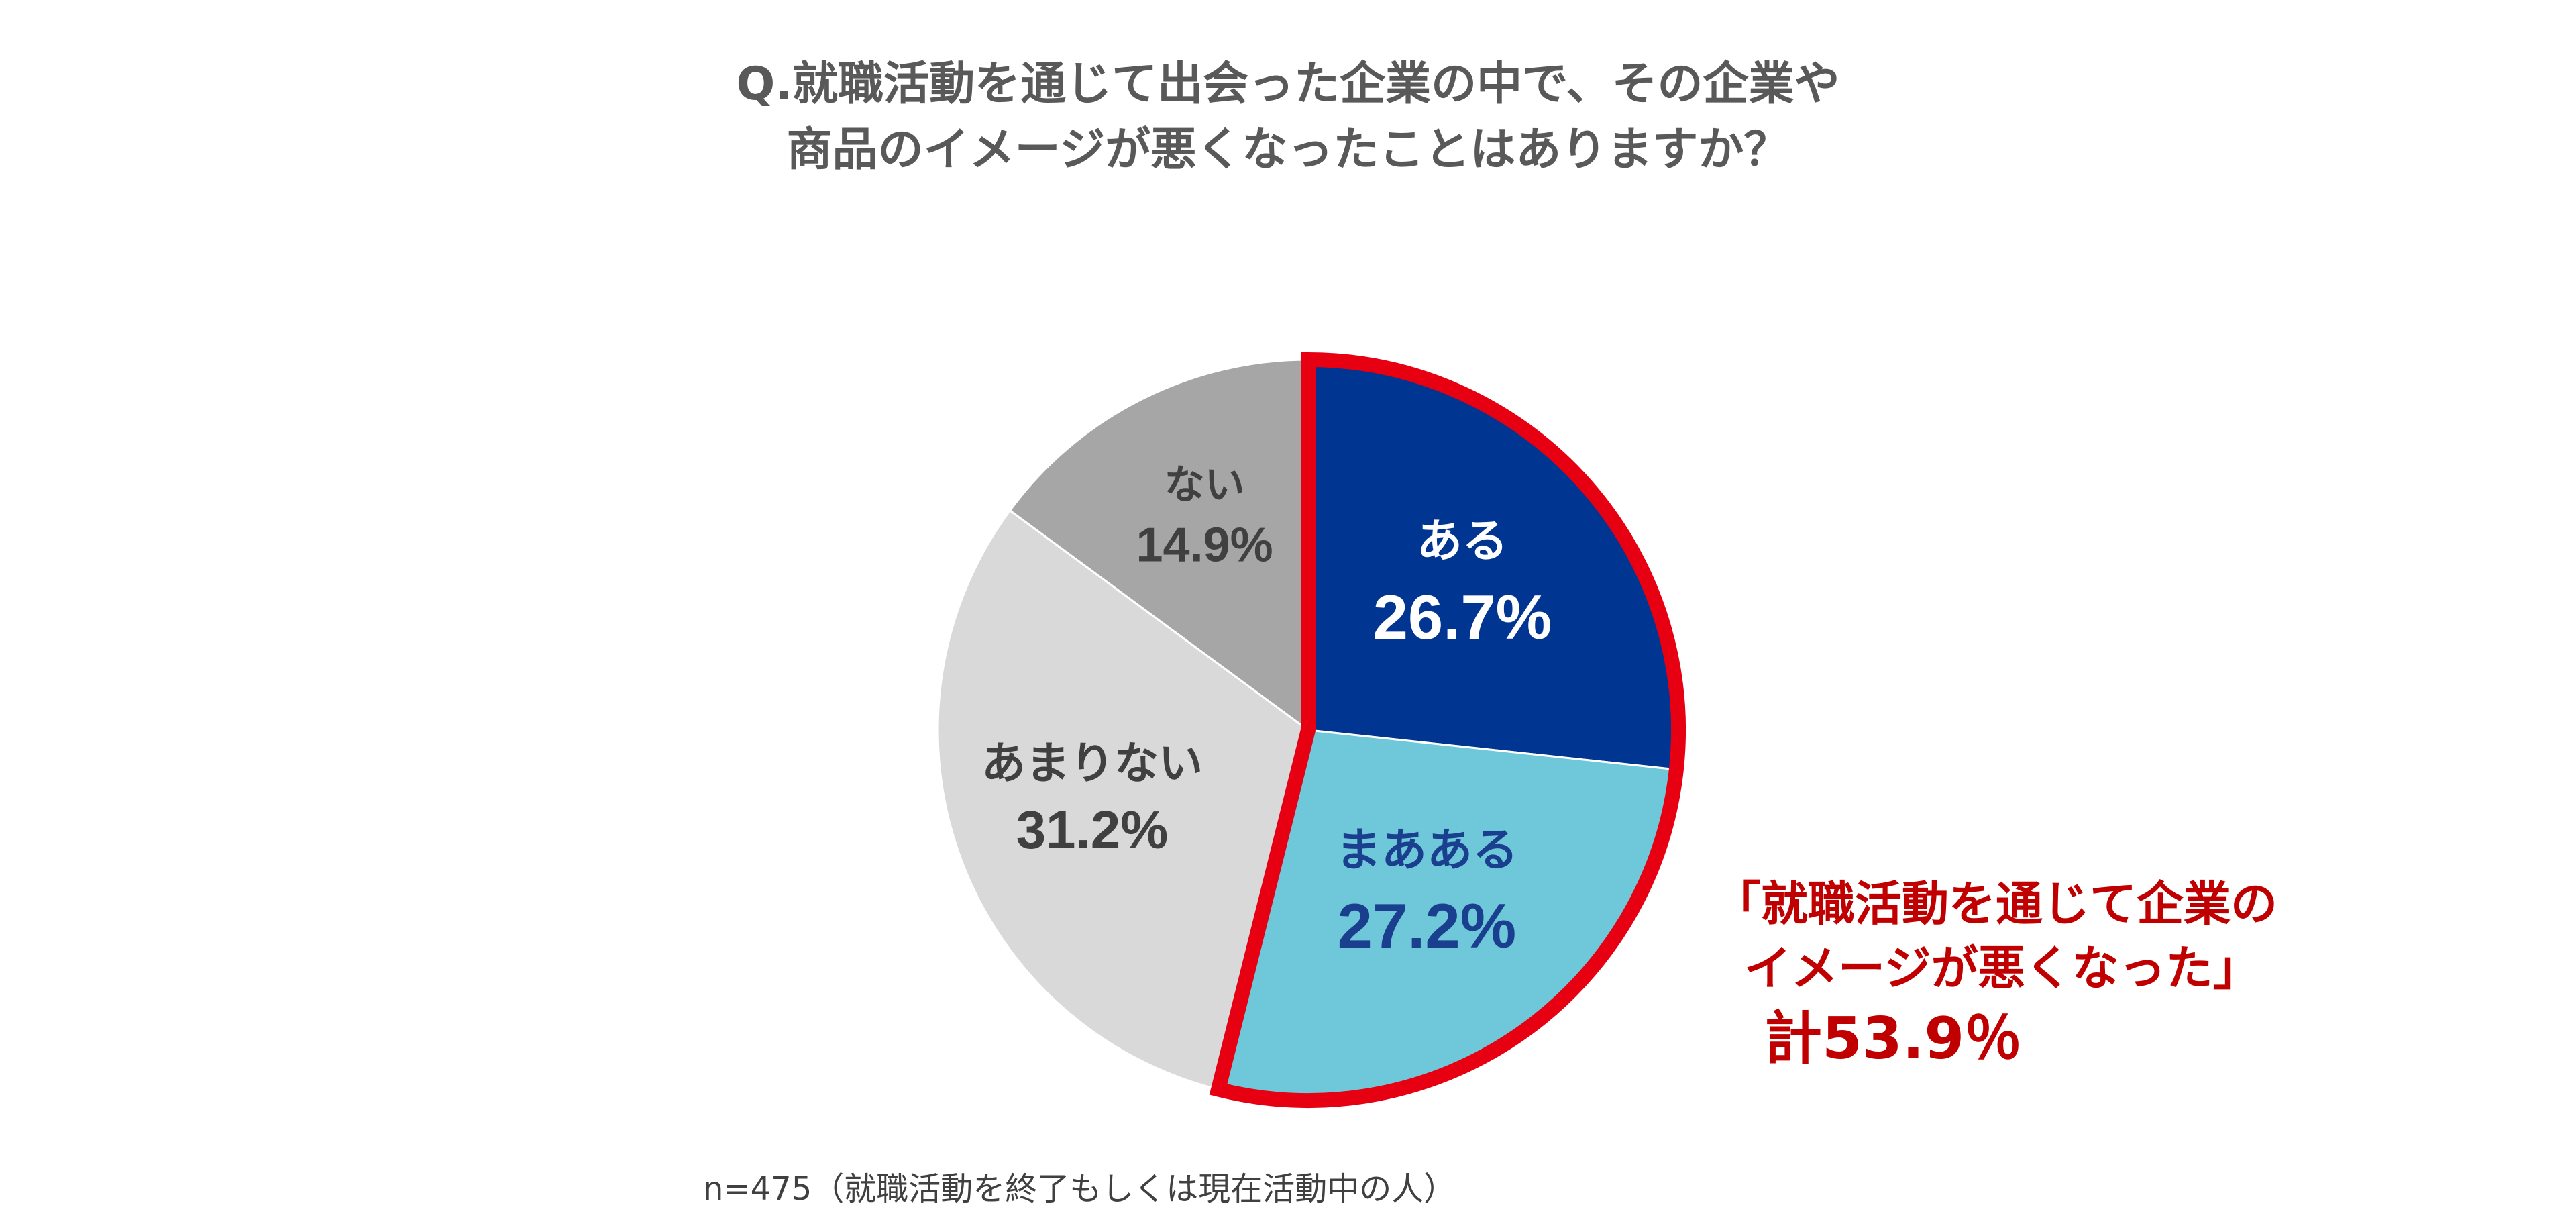 This screenshot has width=2576, height=1228. I want to click on chart-title-line-2: 商品のイメージが悪くなったことはありますか？, so click(1288, 149).